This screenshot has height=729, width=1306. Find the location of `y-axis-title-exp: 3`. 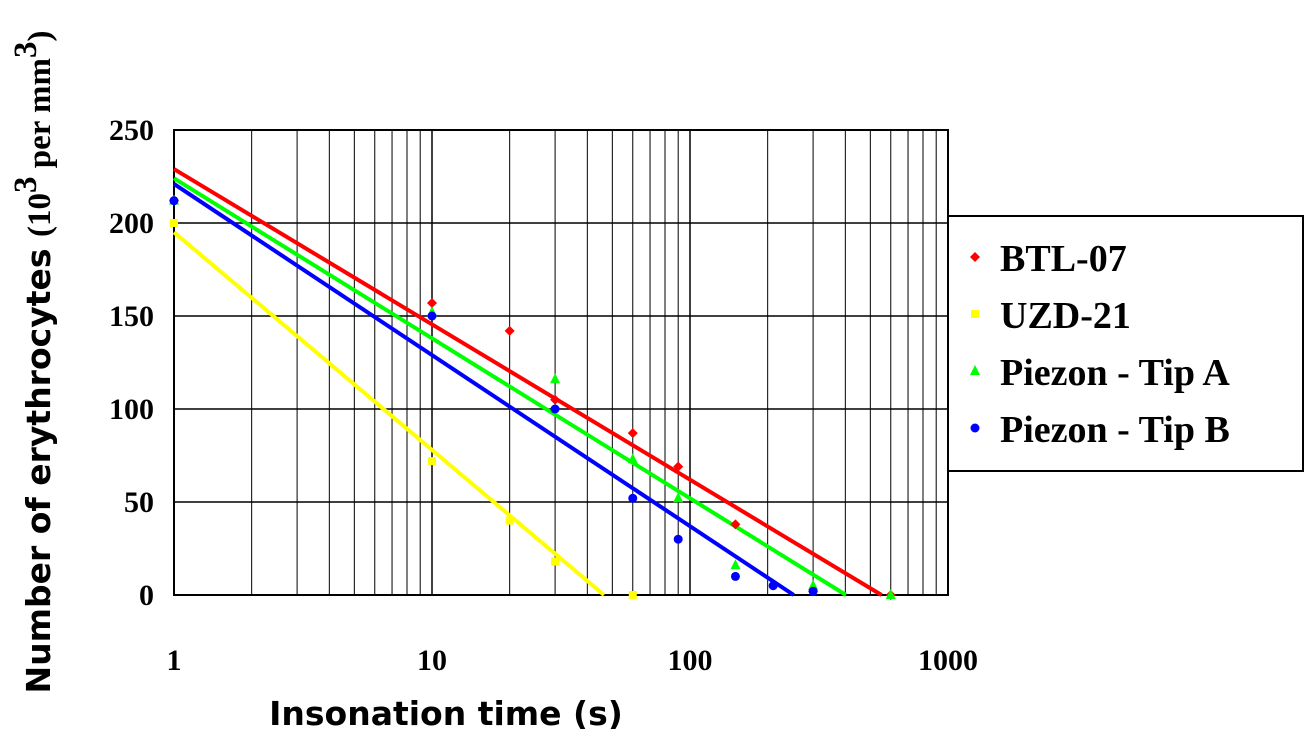

y-axis-title-exp: 3 is located at coordinates (26, 185).